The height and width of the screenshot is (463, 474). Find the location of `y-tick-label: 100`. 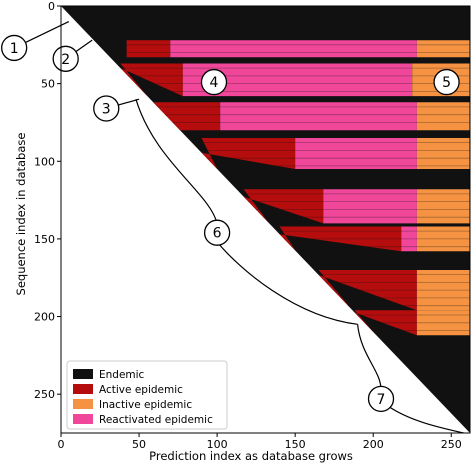

y-tick-label: 100 is located at coordinates (44, 161).